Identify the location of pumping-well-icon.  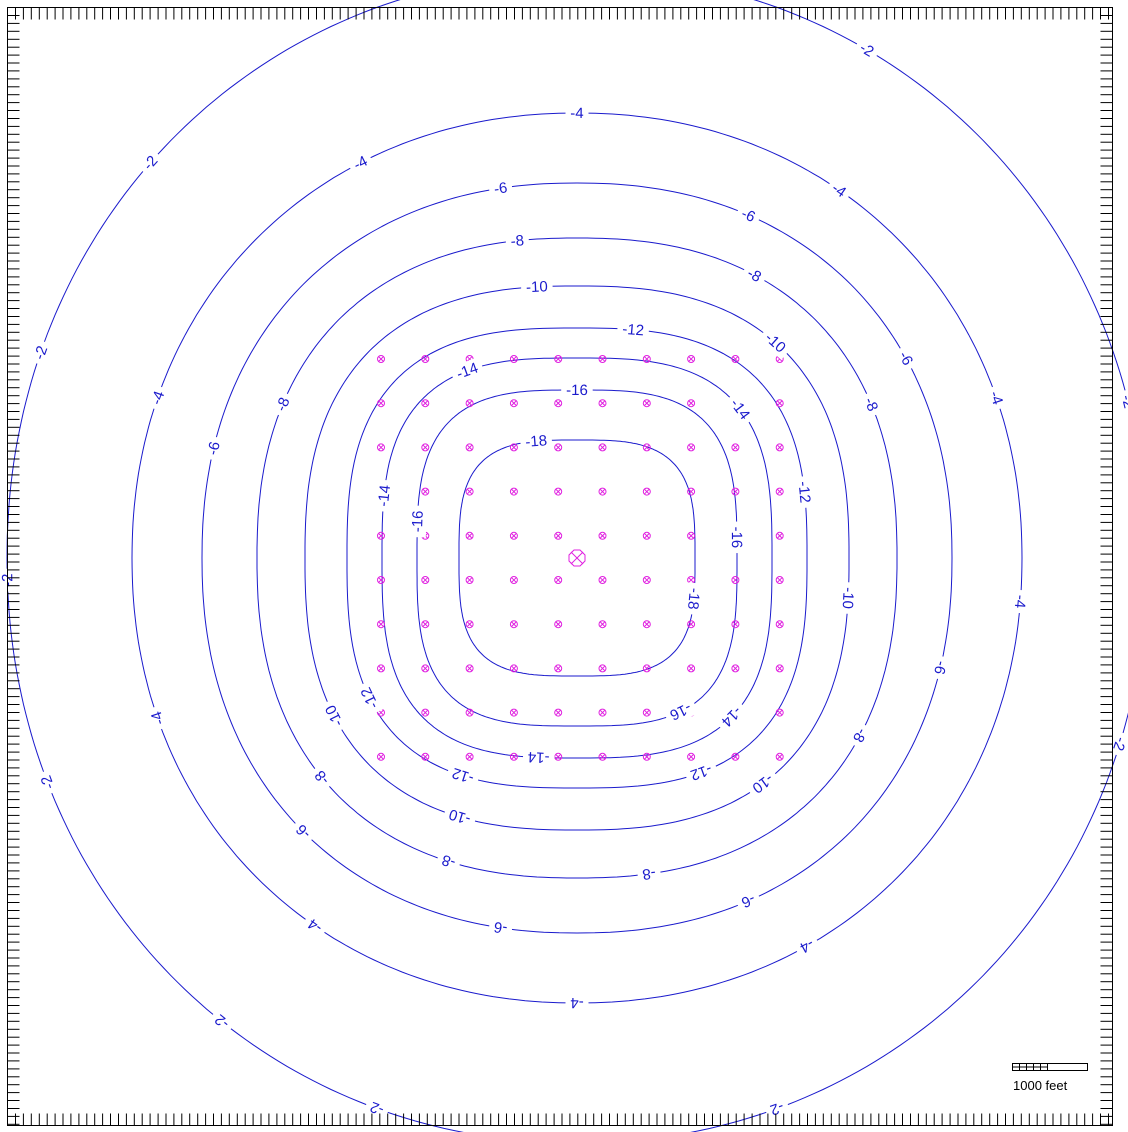
(577, 558).